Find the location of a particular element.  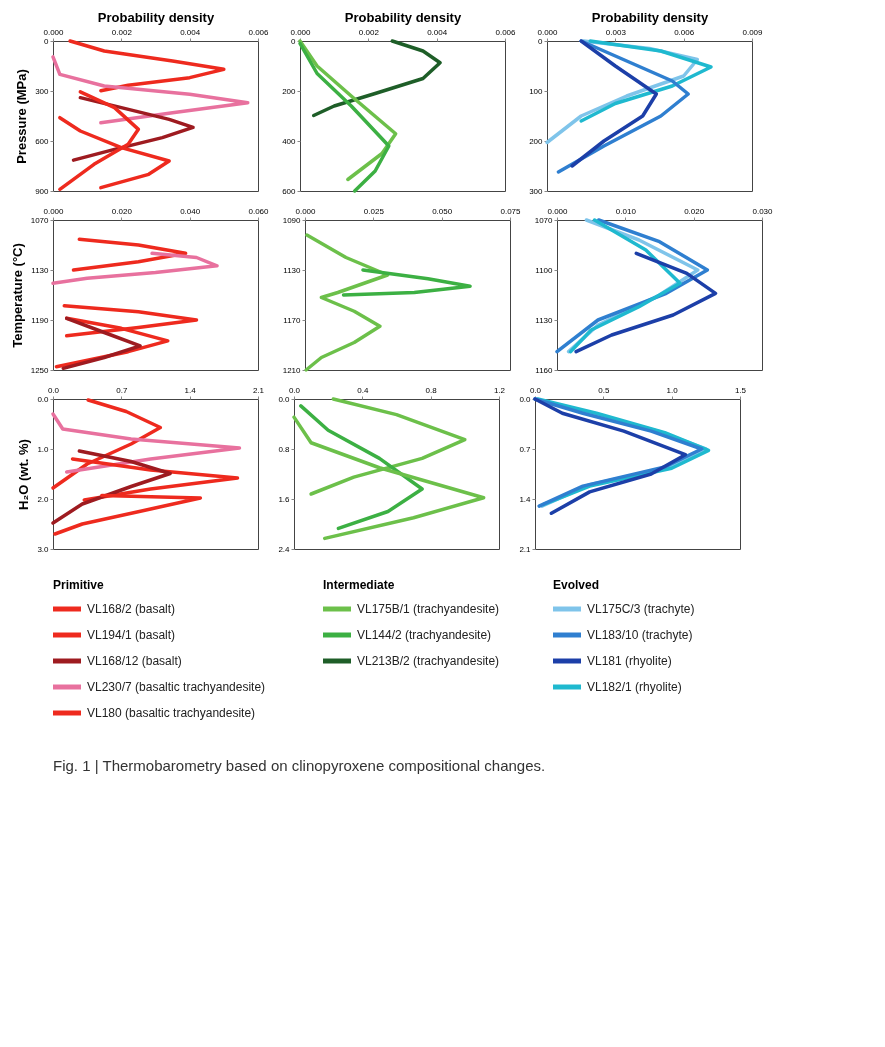

y-tick-label: 1250 is located at coordinates (40, 370).